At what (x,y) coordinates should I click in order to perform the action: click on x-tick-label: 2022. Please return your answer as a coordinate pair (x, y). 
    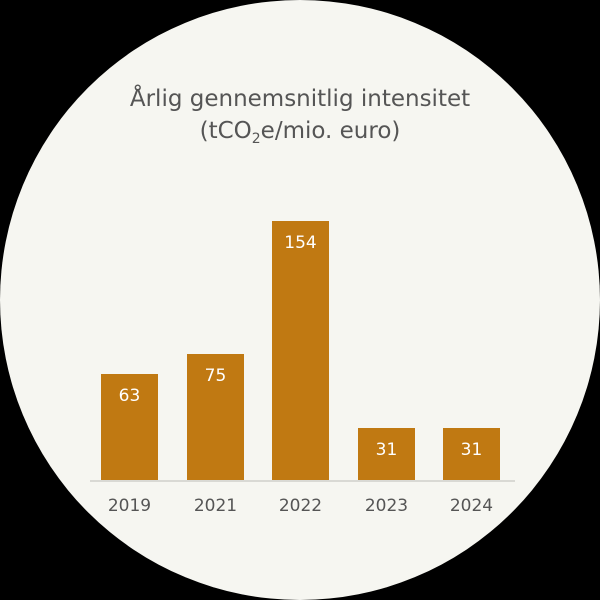
    Looking at the image, I should click on (300, 506).